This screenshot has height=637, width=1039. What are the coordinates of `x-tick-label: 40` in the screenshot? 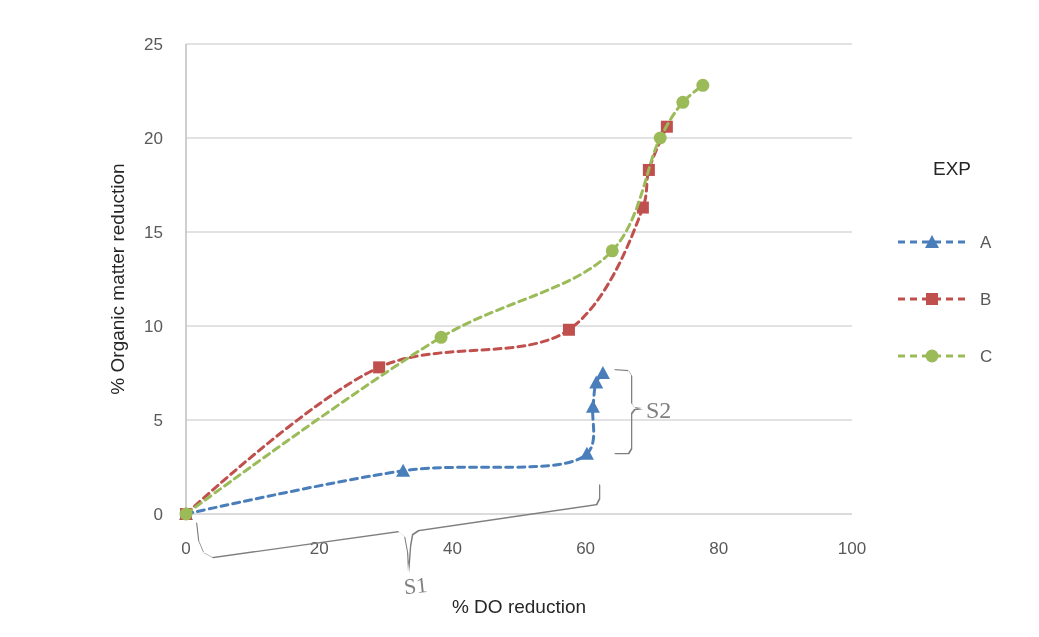 It's located at (452, 548).